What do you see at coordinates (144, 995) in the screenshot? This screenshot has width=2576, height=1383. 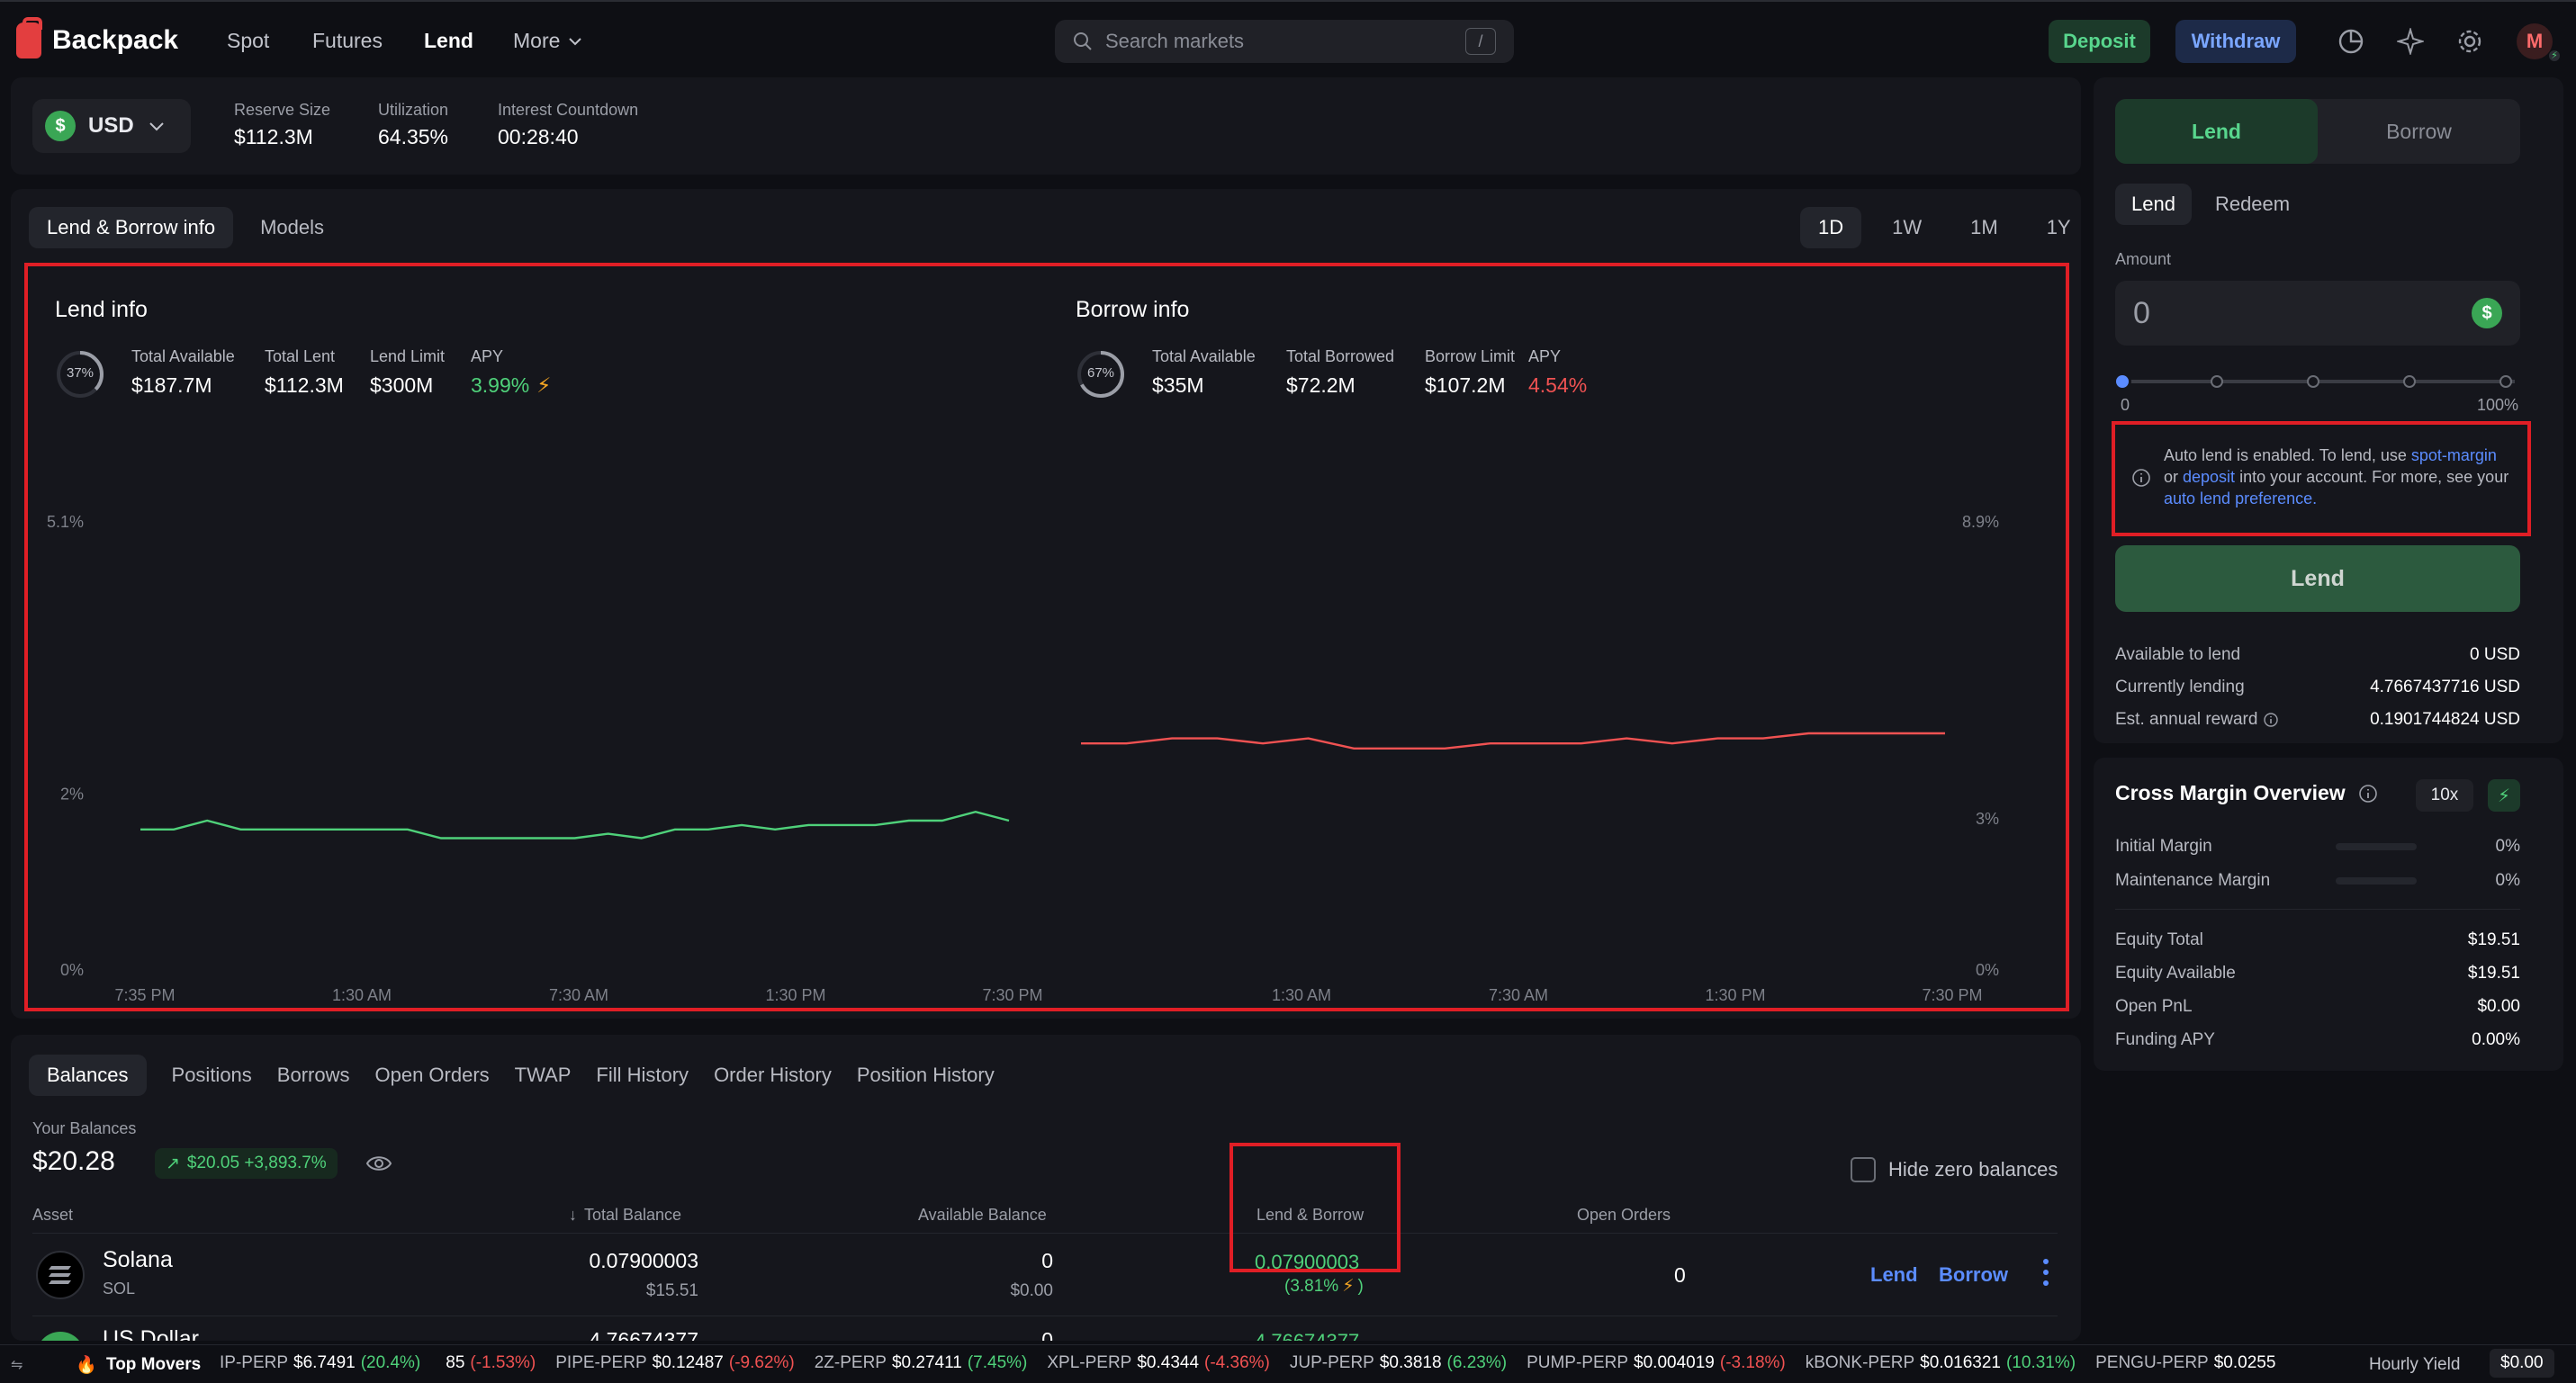 I see `x-tick-label: 7:35 PM` at bounding box center [144, 995].